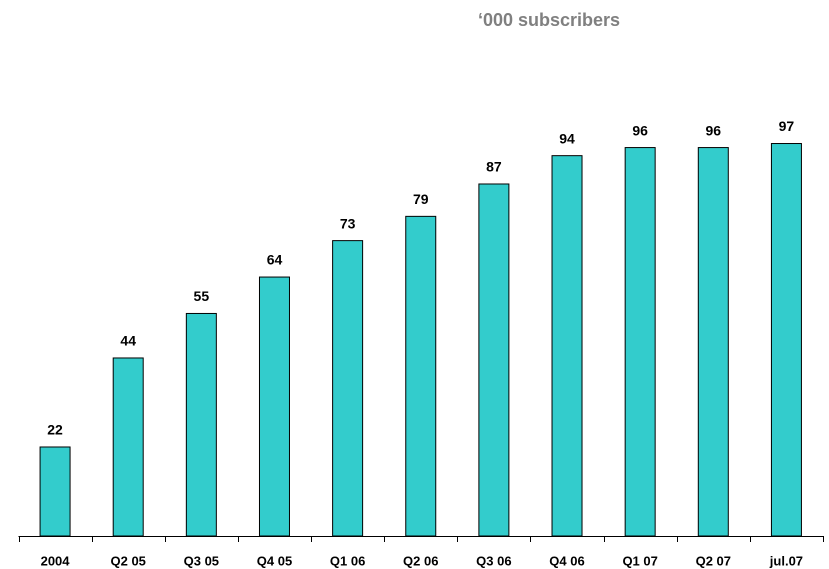 The image size is (829, 569). Describe the element at coordinates (566, 560) in the screenshot. I see `x-tick-label: Q4 06` at that location.